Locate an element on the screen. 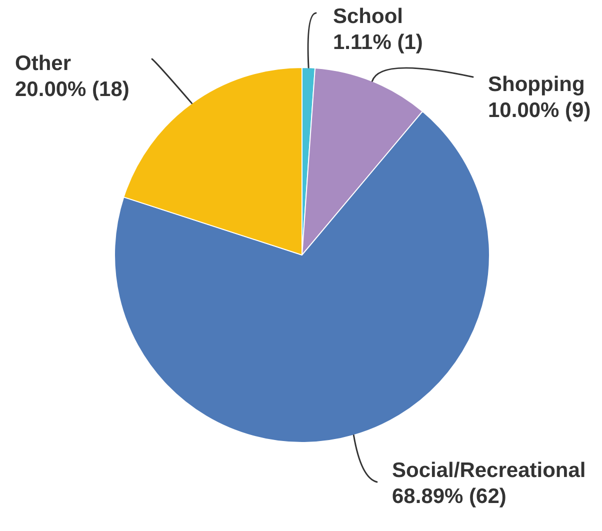 The height and width of the screenshot is (531, 602). slice-label: School is located at coordinates (368, 16).